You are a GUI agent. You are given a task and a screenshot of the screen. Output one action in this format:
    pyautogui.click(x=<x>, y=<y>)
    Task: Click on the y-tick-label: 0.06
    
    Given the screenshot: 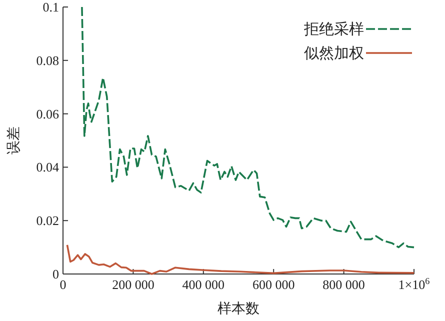 What is the action you would take?
    pyautogui.click(x=48, y=114)
    